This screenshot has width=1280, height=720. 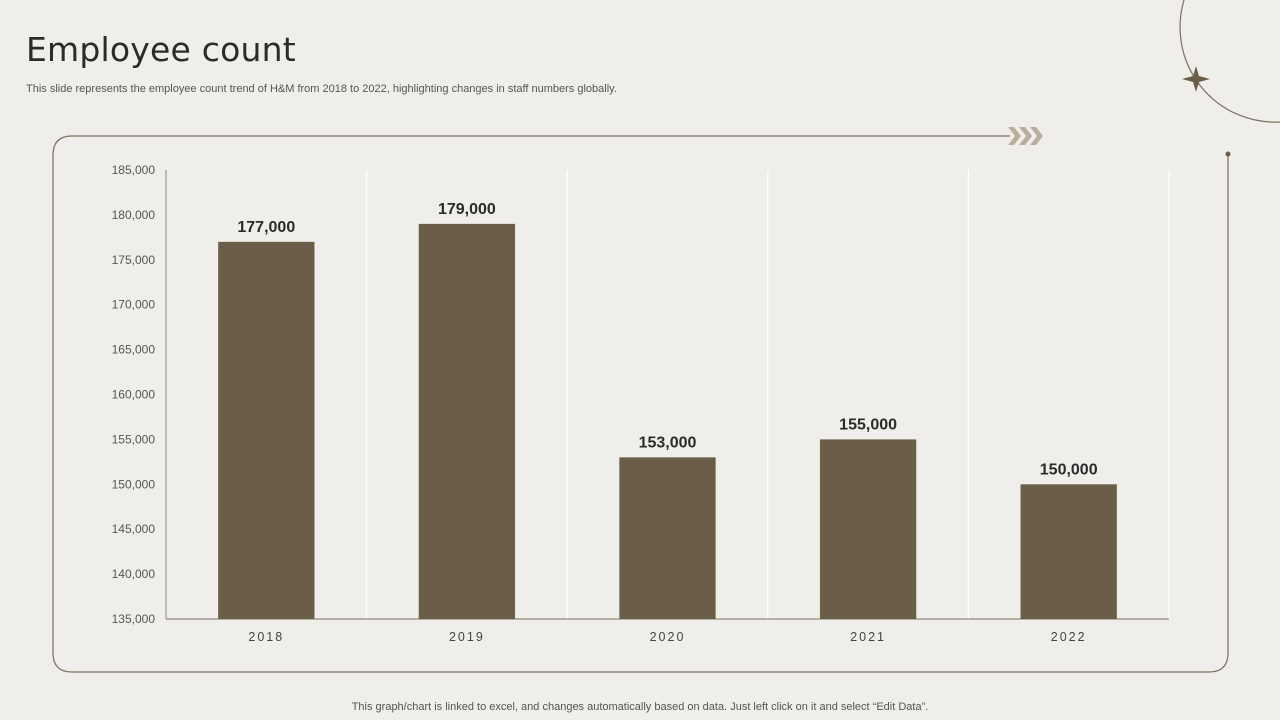 What do you see at coordinates (134, 170) in the screenshot?
I see `y-tick-label: 185,000` at bounding box center [134, 170].